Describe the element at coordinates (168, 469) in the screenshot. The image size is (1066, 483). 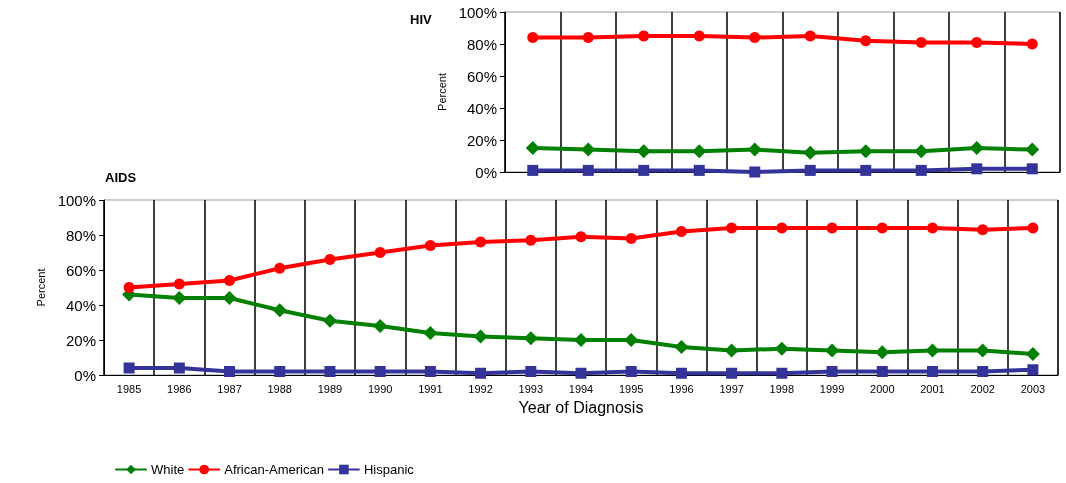
I see `legend-label: White` at that location.